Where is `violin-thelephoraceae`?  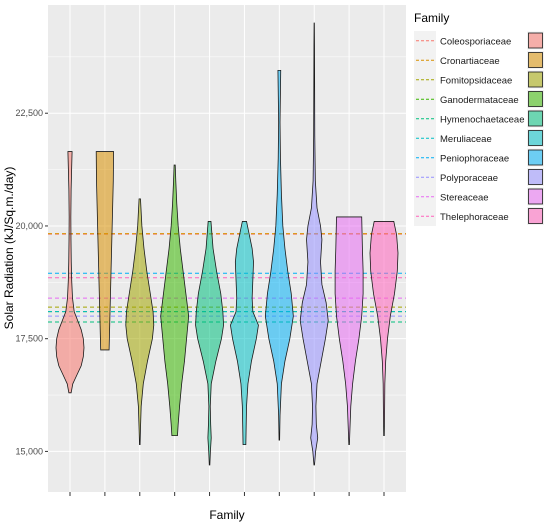
violin-thelephoraceae is located at coordinates (384, 329).